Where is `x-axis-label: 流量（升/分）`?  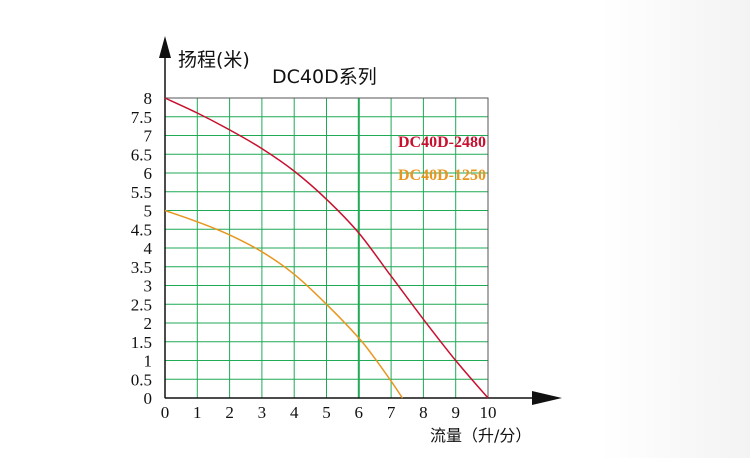
x-axis-label: 流量（升/分） is located at coordinates (480, 435).